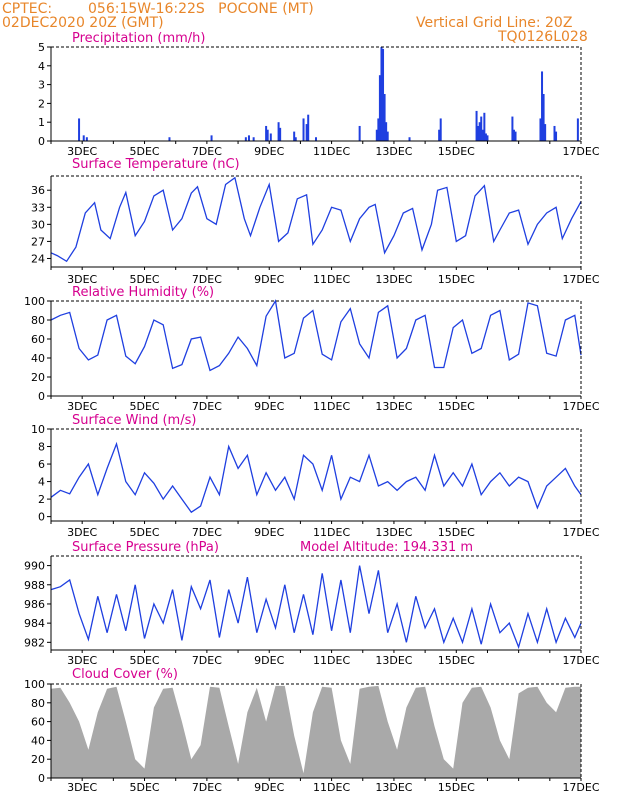 This screenshot has width=618, height=800. What do you see at coordinates (41, 122) in the screenshot?
I see `y-tick-label: 1` at bounding box center [41, 122].